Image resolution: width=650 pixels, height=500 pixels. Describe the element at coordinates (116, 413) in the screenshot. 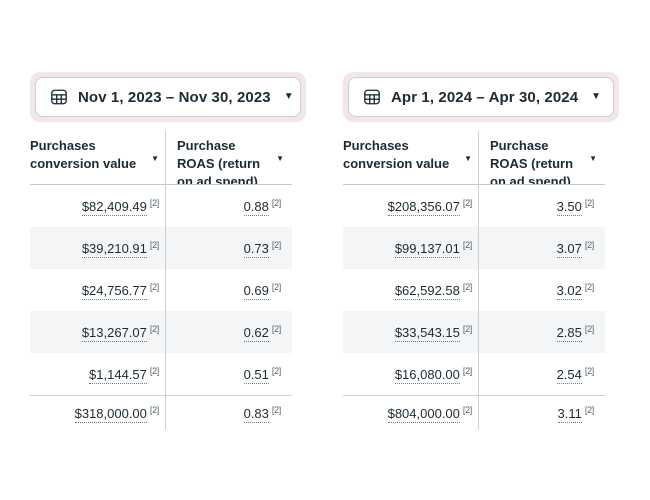

I see `conversion-value-total-cell: $318,000.00 [2]` at that location.